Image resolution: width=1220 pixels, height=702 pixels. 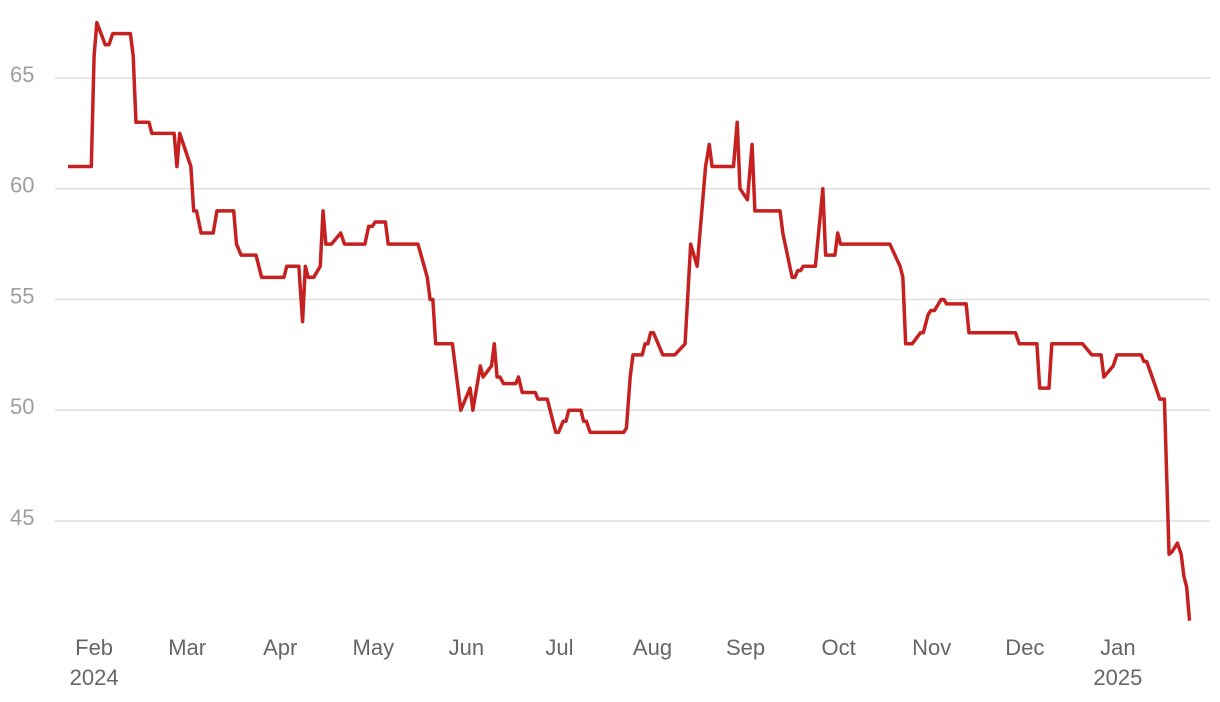 I want to click on x-tick-label: Jan, so click(x=1117, y=647).